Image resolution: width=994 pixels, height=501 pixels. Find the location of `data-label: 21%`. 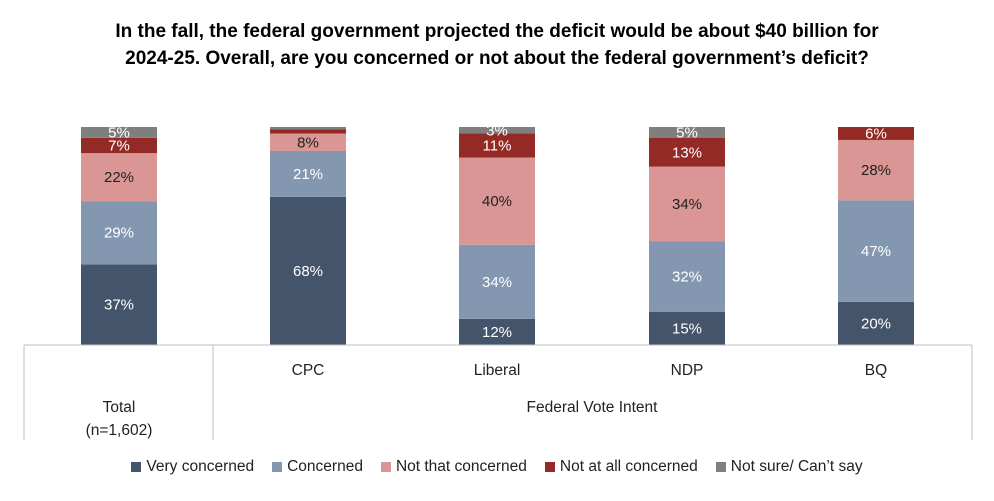

data-label: 21% is located at coordinates (308, 174).